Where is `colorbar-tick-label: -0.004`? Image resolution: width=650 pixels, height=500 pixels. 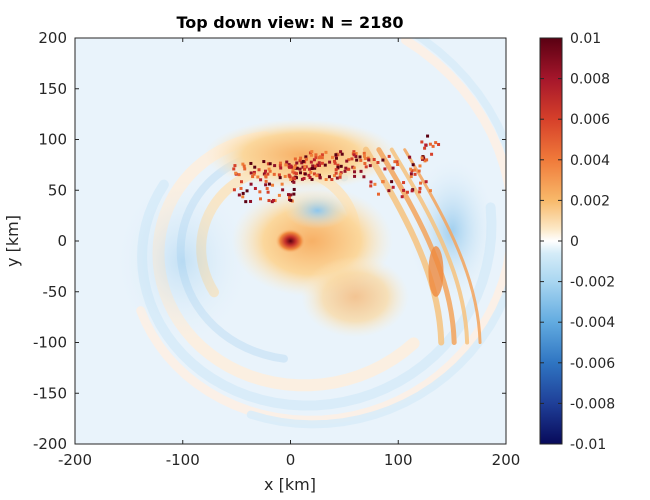
colorbar-tick-label: -0.004 is located at coordinates (592, 323).